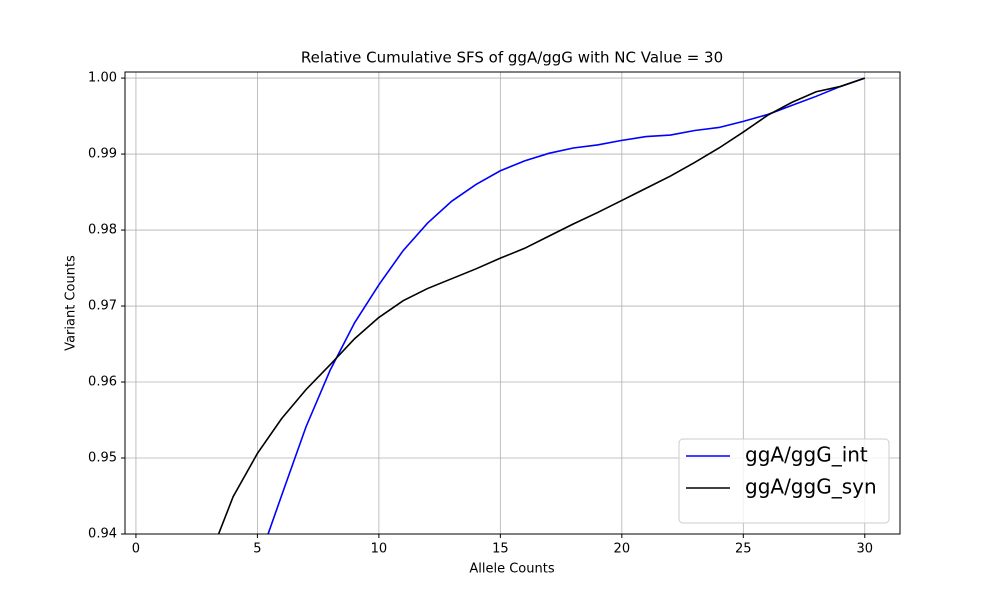 The image size is (1000, 600). I want to click on x-axis-label: Allele Counts, so click(511, 569).